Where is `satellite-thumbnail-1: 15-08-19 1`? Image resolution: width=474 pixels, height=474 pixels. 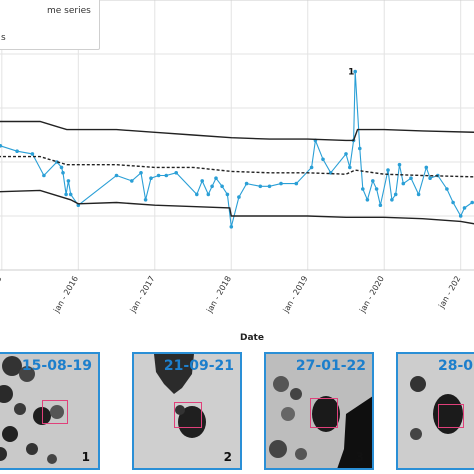
satellite-thumbnail-1: 15-08-19 1 is located at coordinates (50, 411).